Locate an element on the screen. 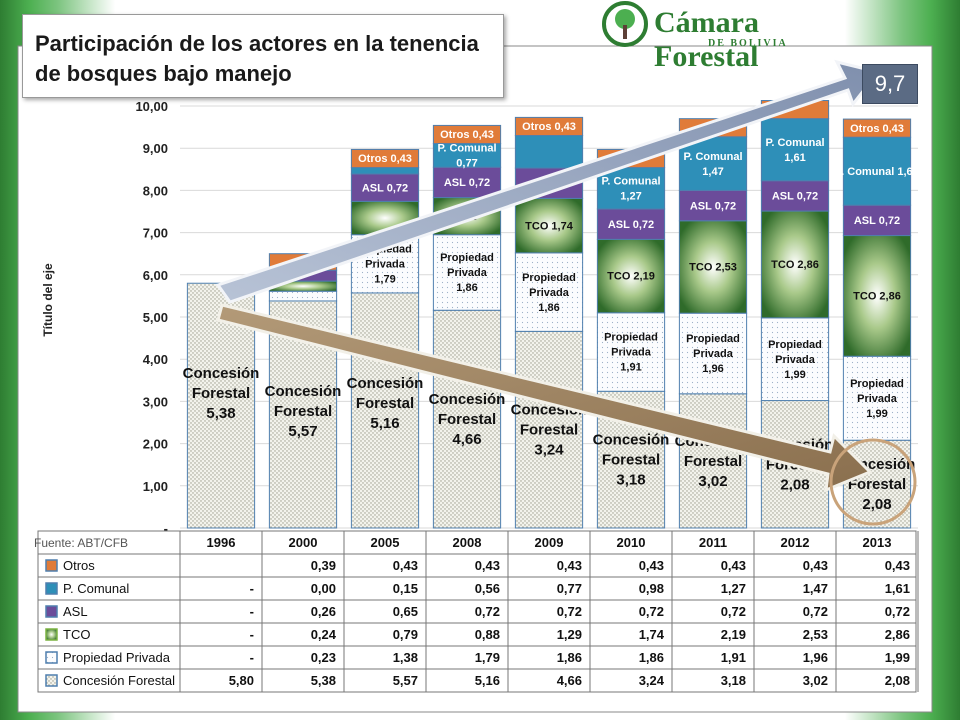  bar-value-label: 1,47 is located at coordinates (712, 172).